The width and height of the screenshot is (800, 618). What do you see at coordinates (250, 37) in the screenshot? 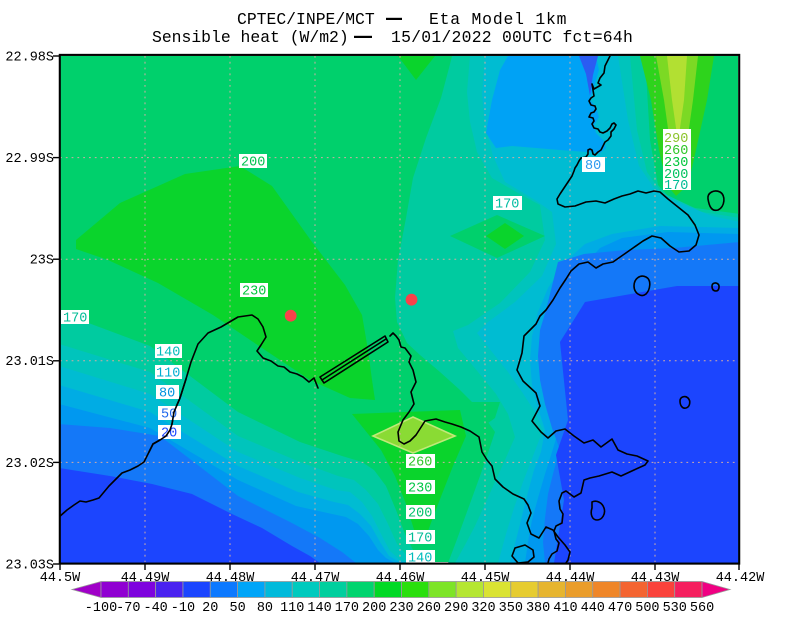
I see `svg-text: Sensible heat (W/m2)` at bounding box center [250, 37].